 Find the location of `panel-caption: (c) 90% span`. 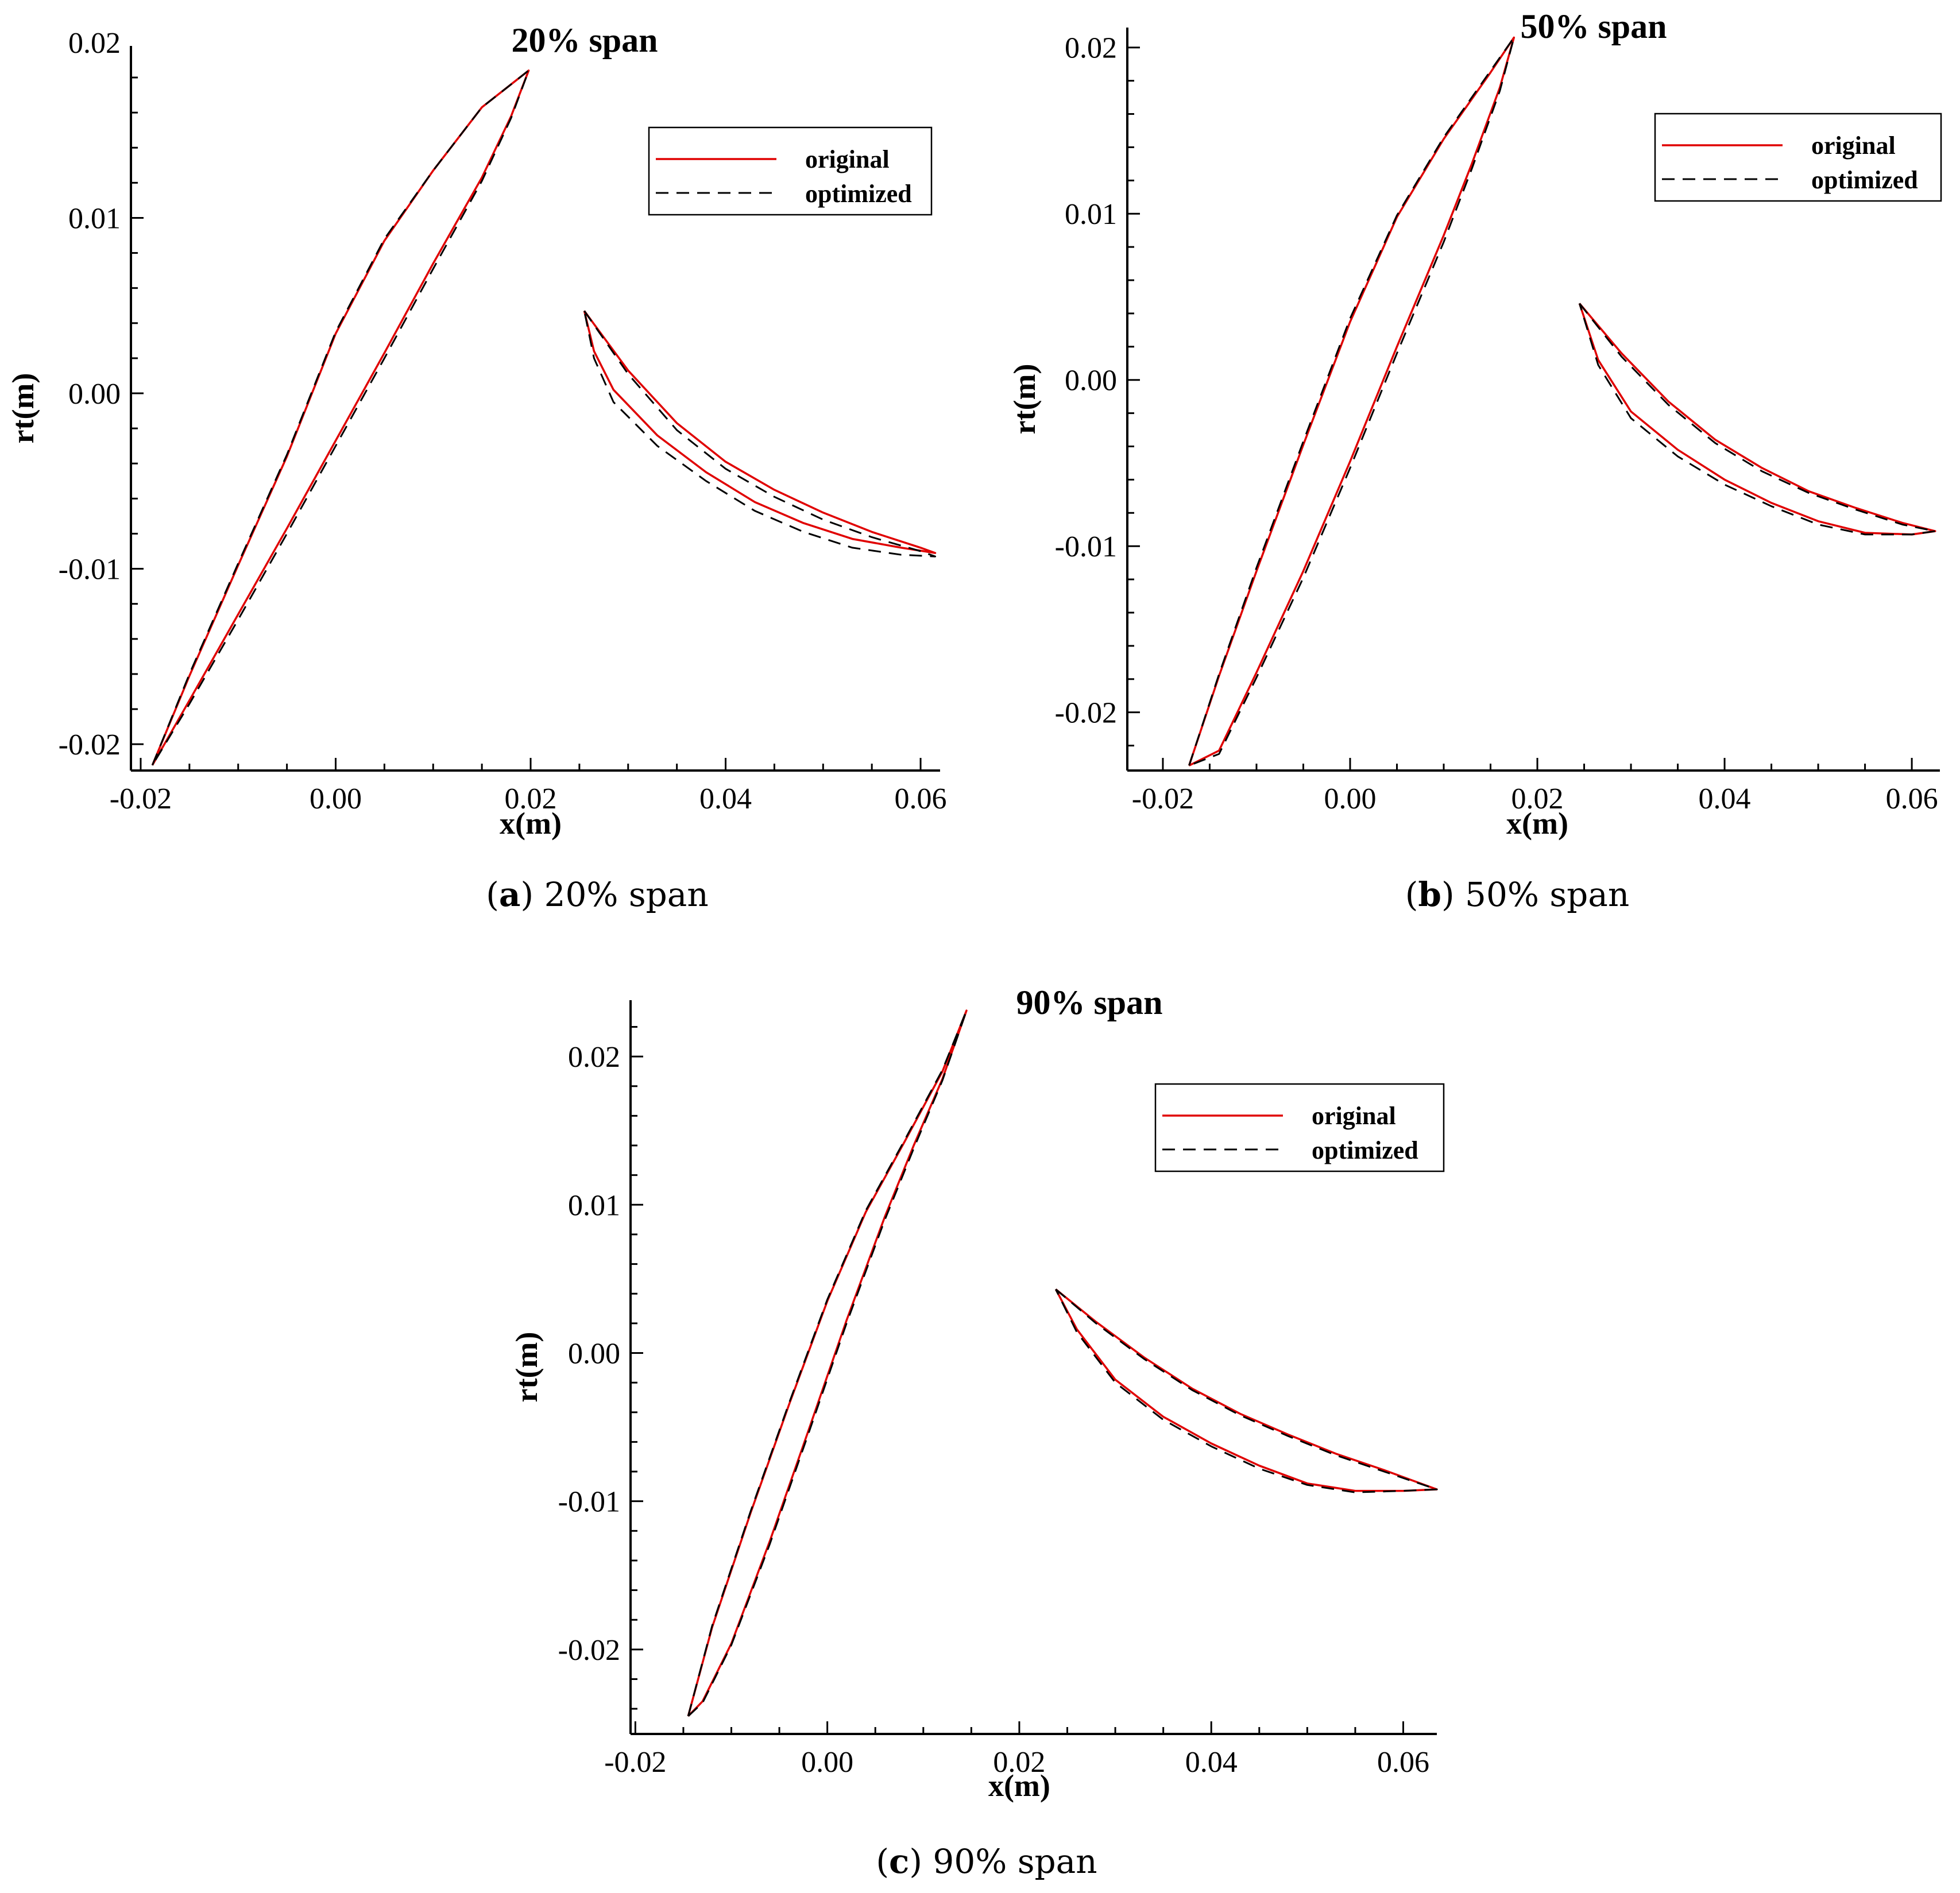

panel-caption: (c) 90% span is located at coordinates (986, 1861).